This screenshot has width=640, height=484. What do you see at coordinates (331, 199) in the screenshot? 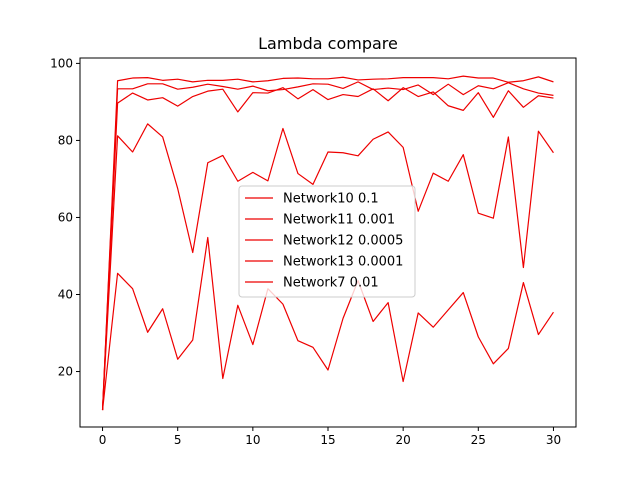
I see `legend-entry-label: Network10 0.1` at bounding box center [331, 199].